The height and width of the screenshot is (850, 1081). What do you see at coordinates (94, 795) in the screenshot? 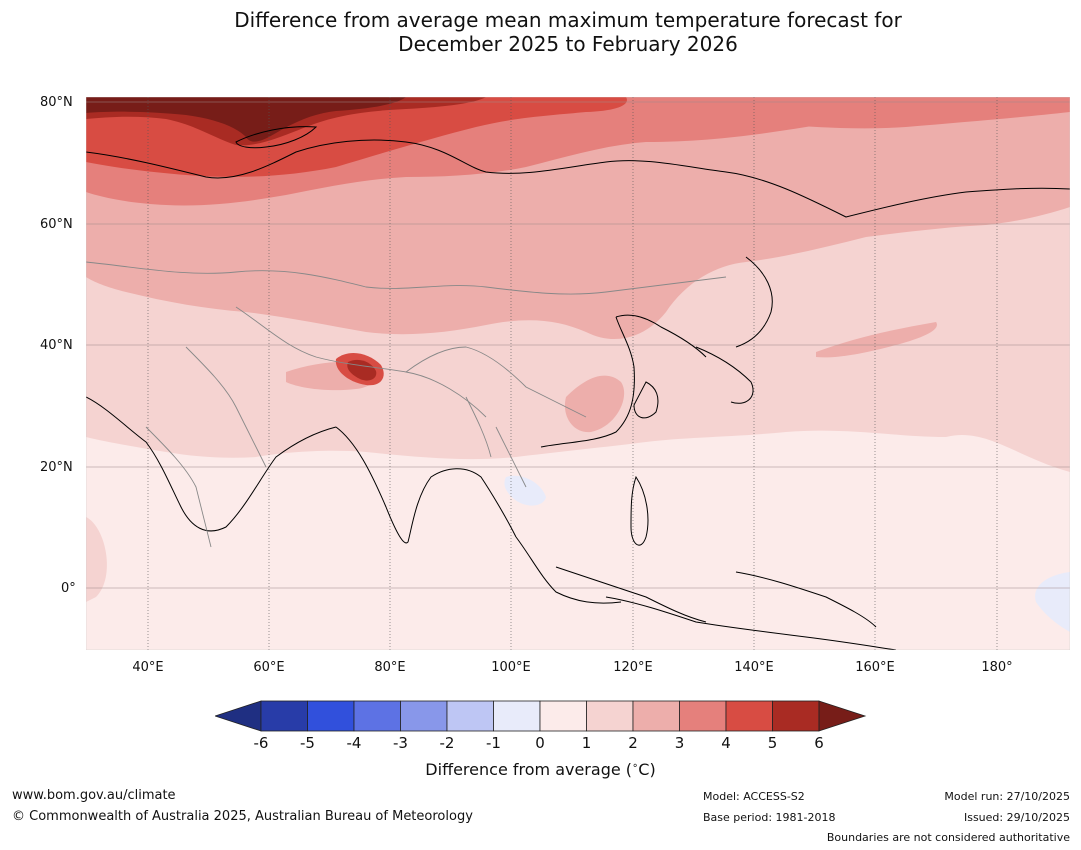
I see `website-link: www.bom.gov.au/climate` at bounding box center [94, 795].